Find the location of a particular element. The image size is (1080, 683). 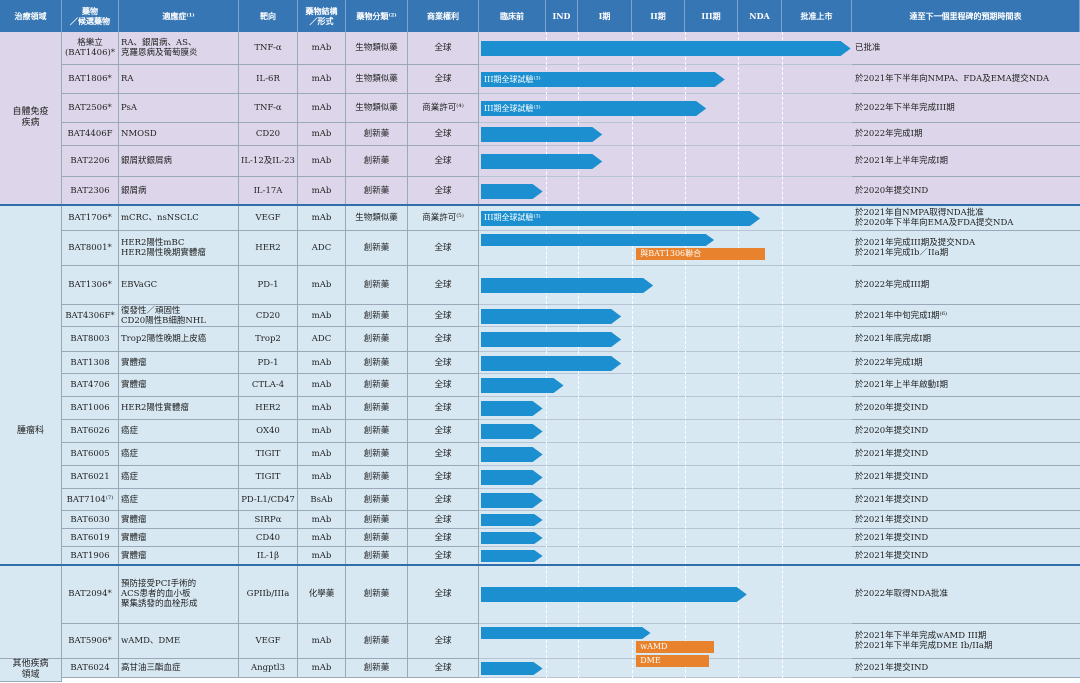

indication-cell: EBVaGC is located at coordinates (179, 285).